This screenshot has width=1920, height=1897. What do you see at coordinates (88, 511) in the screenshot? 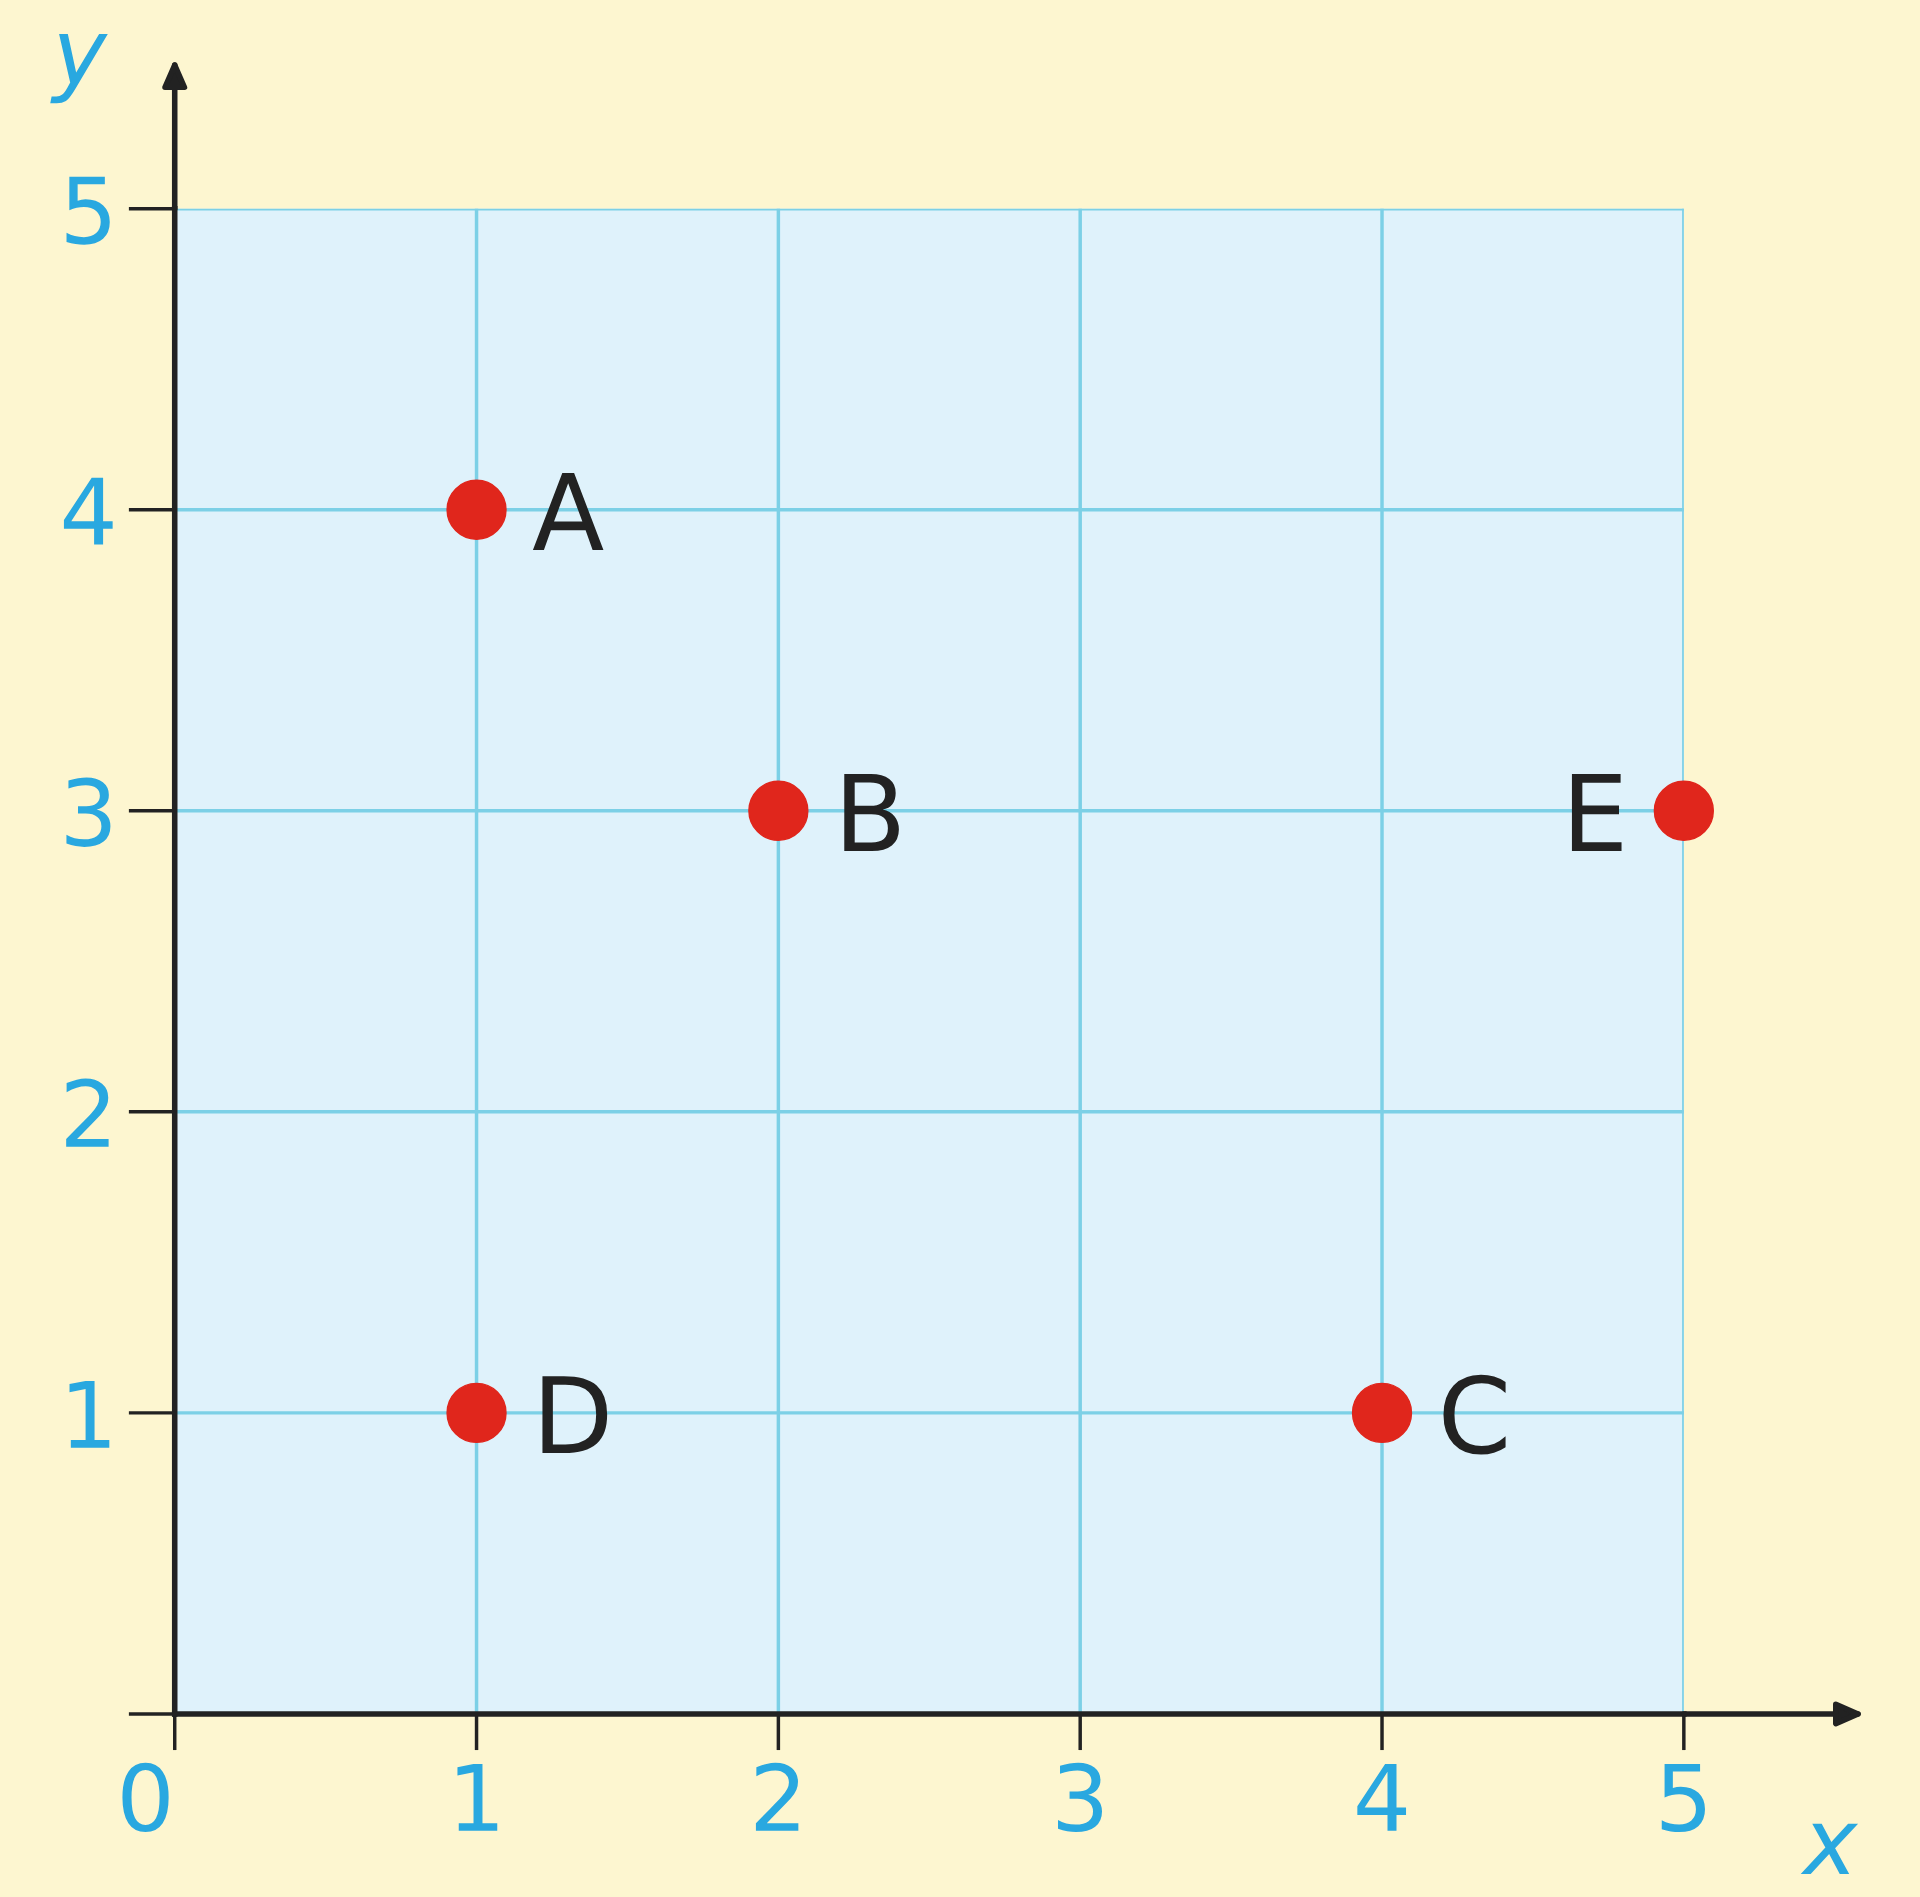
I see `y-tick-label: 4` at bounding box center [88, 511].